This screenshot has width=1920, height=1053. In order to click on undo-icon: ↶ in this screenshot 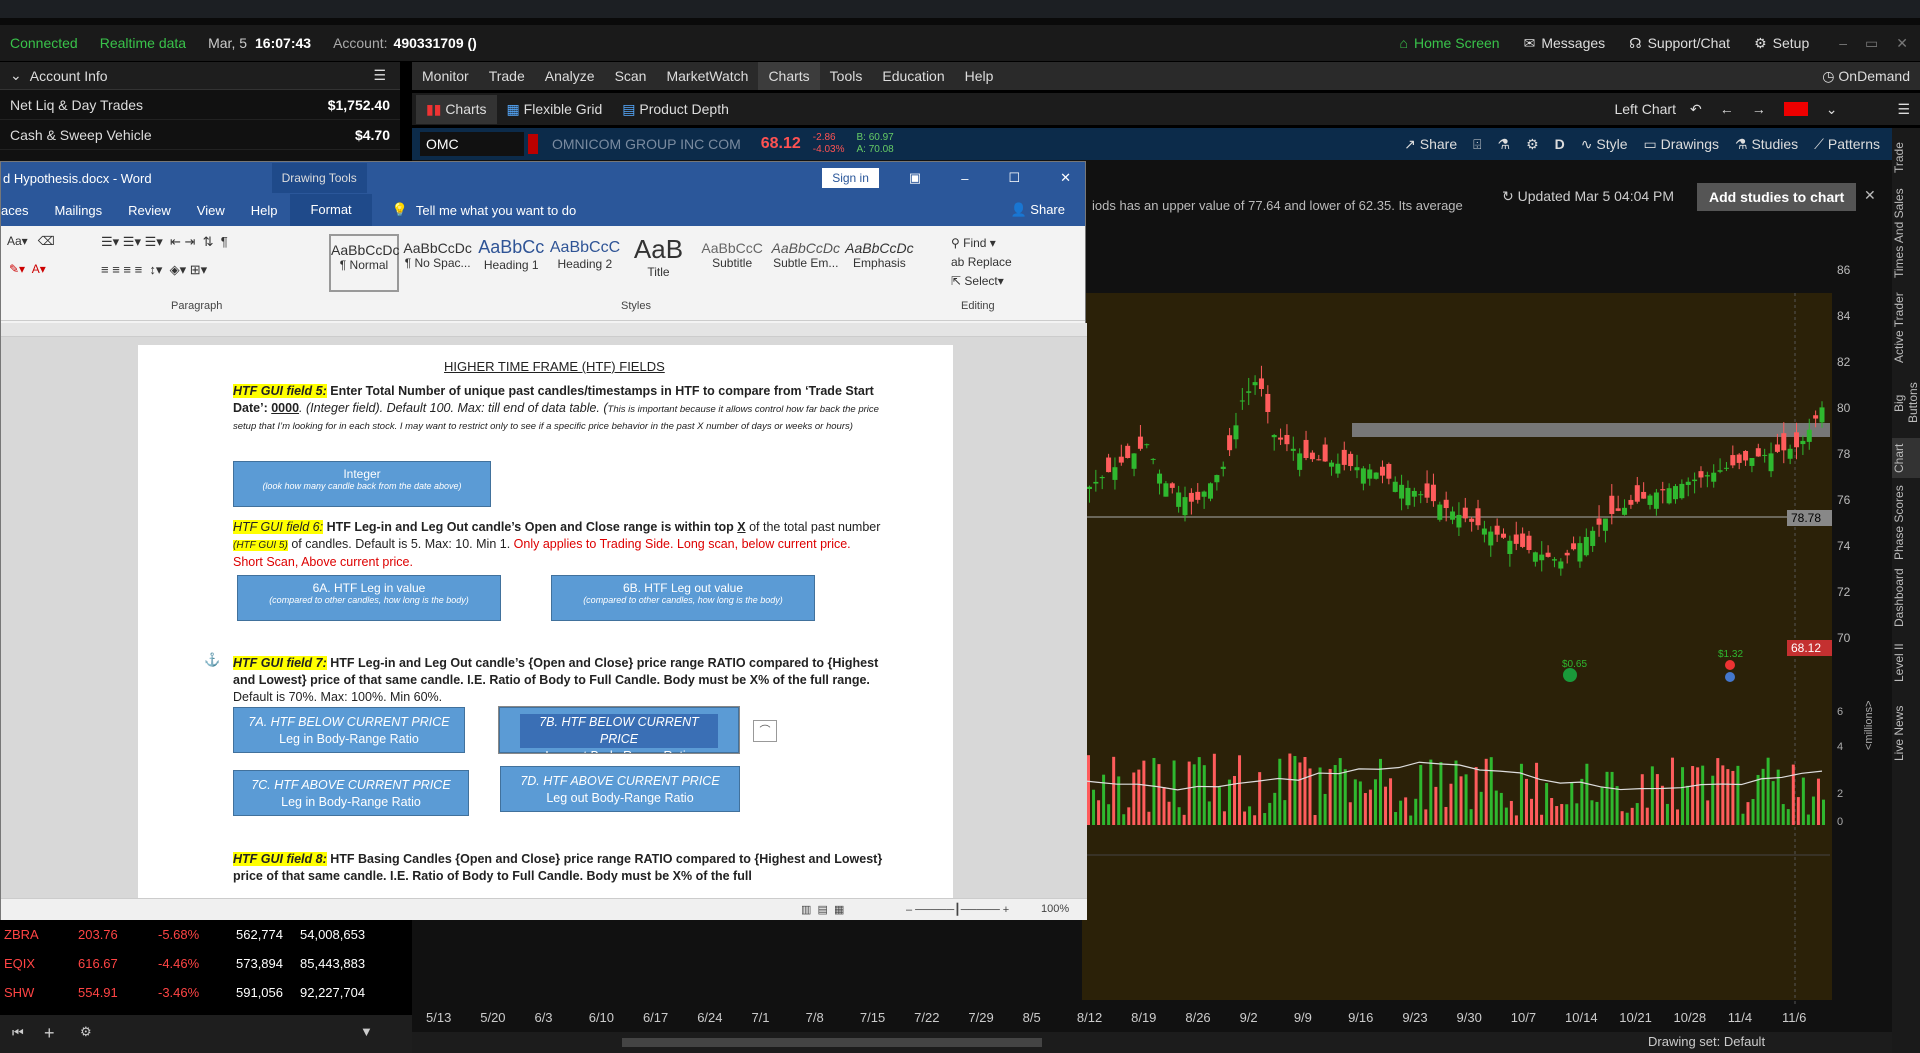, I will do `click(1695, 108)`.